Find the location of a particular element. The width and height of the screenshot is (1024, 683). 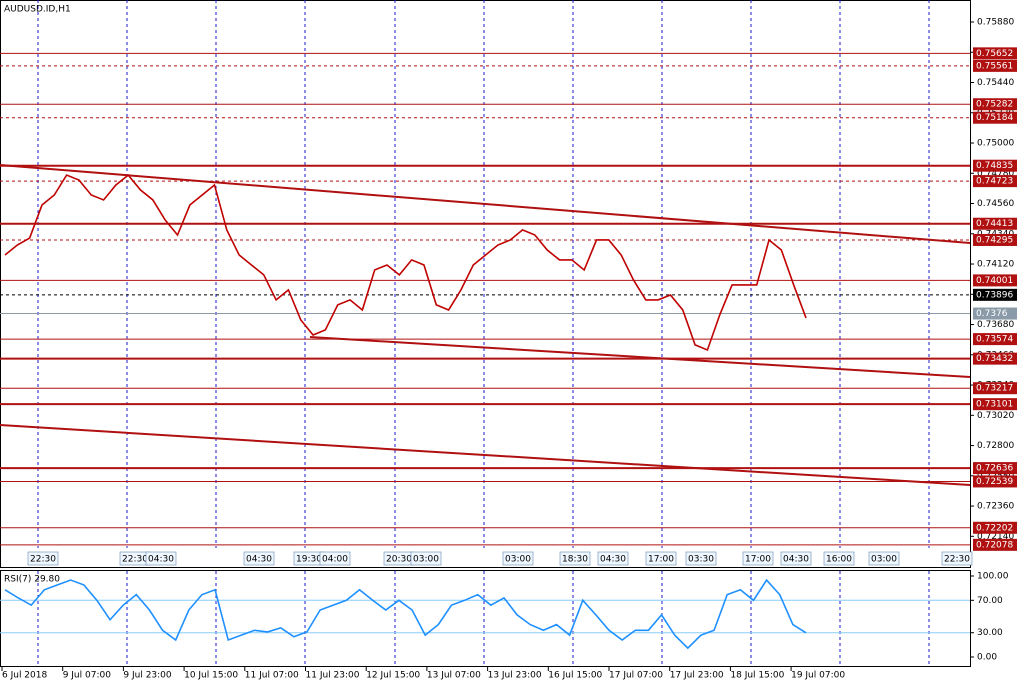

x-tick-label: 11 Jul 23:00 is located at coordinates (333, 676).